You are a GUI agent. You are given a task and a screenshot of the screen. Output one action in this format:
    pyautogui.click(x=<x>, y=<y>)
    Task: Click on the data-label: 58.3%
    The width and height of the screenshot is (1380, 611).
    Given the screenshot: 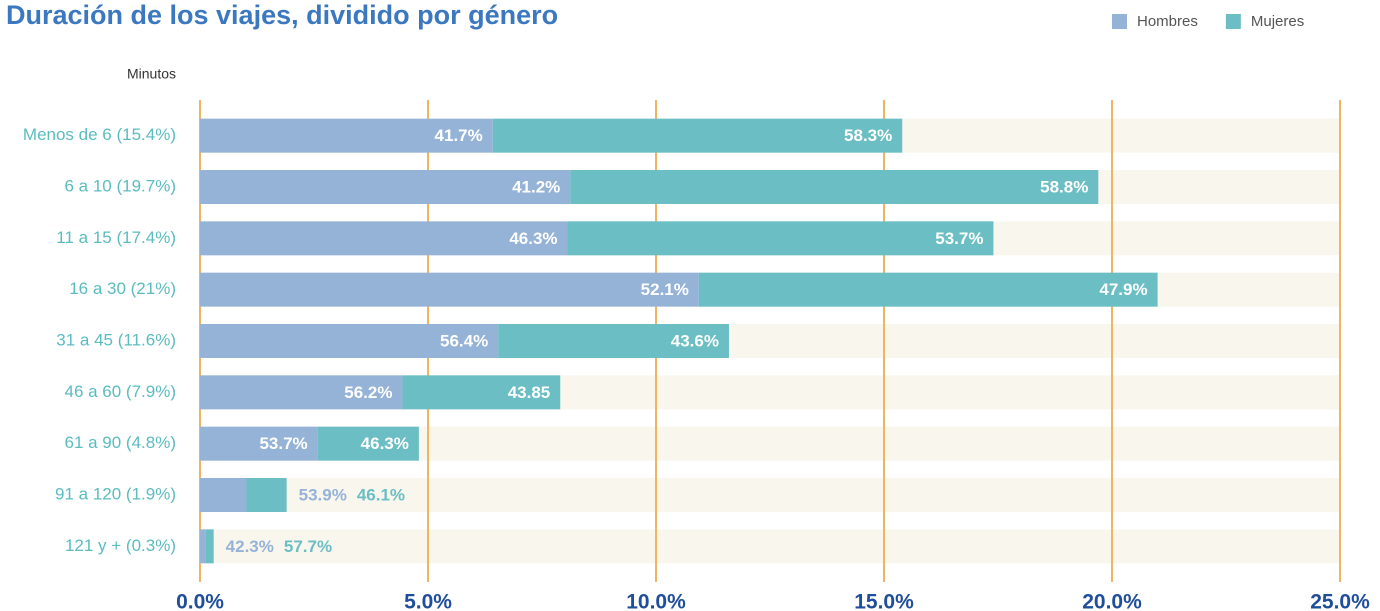 What is the action you would take?
    pyautogui.click(x=868, y=135)
    